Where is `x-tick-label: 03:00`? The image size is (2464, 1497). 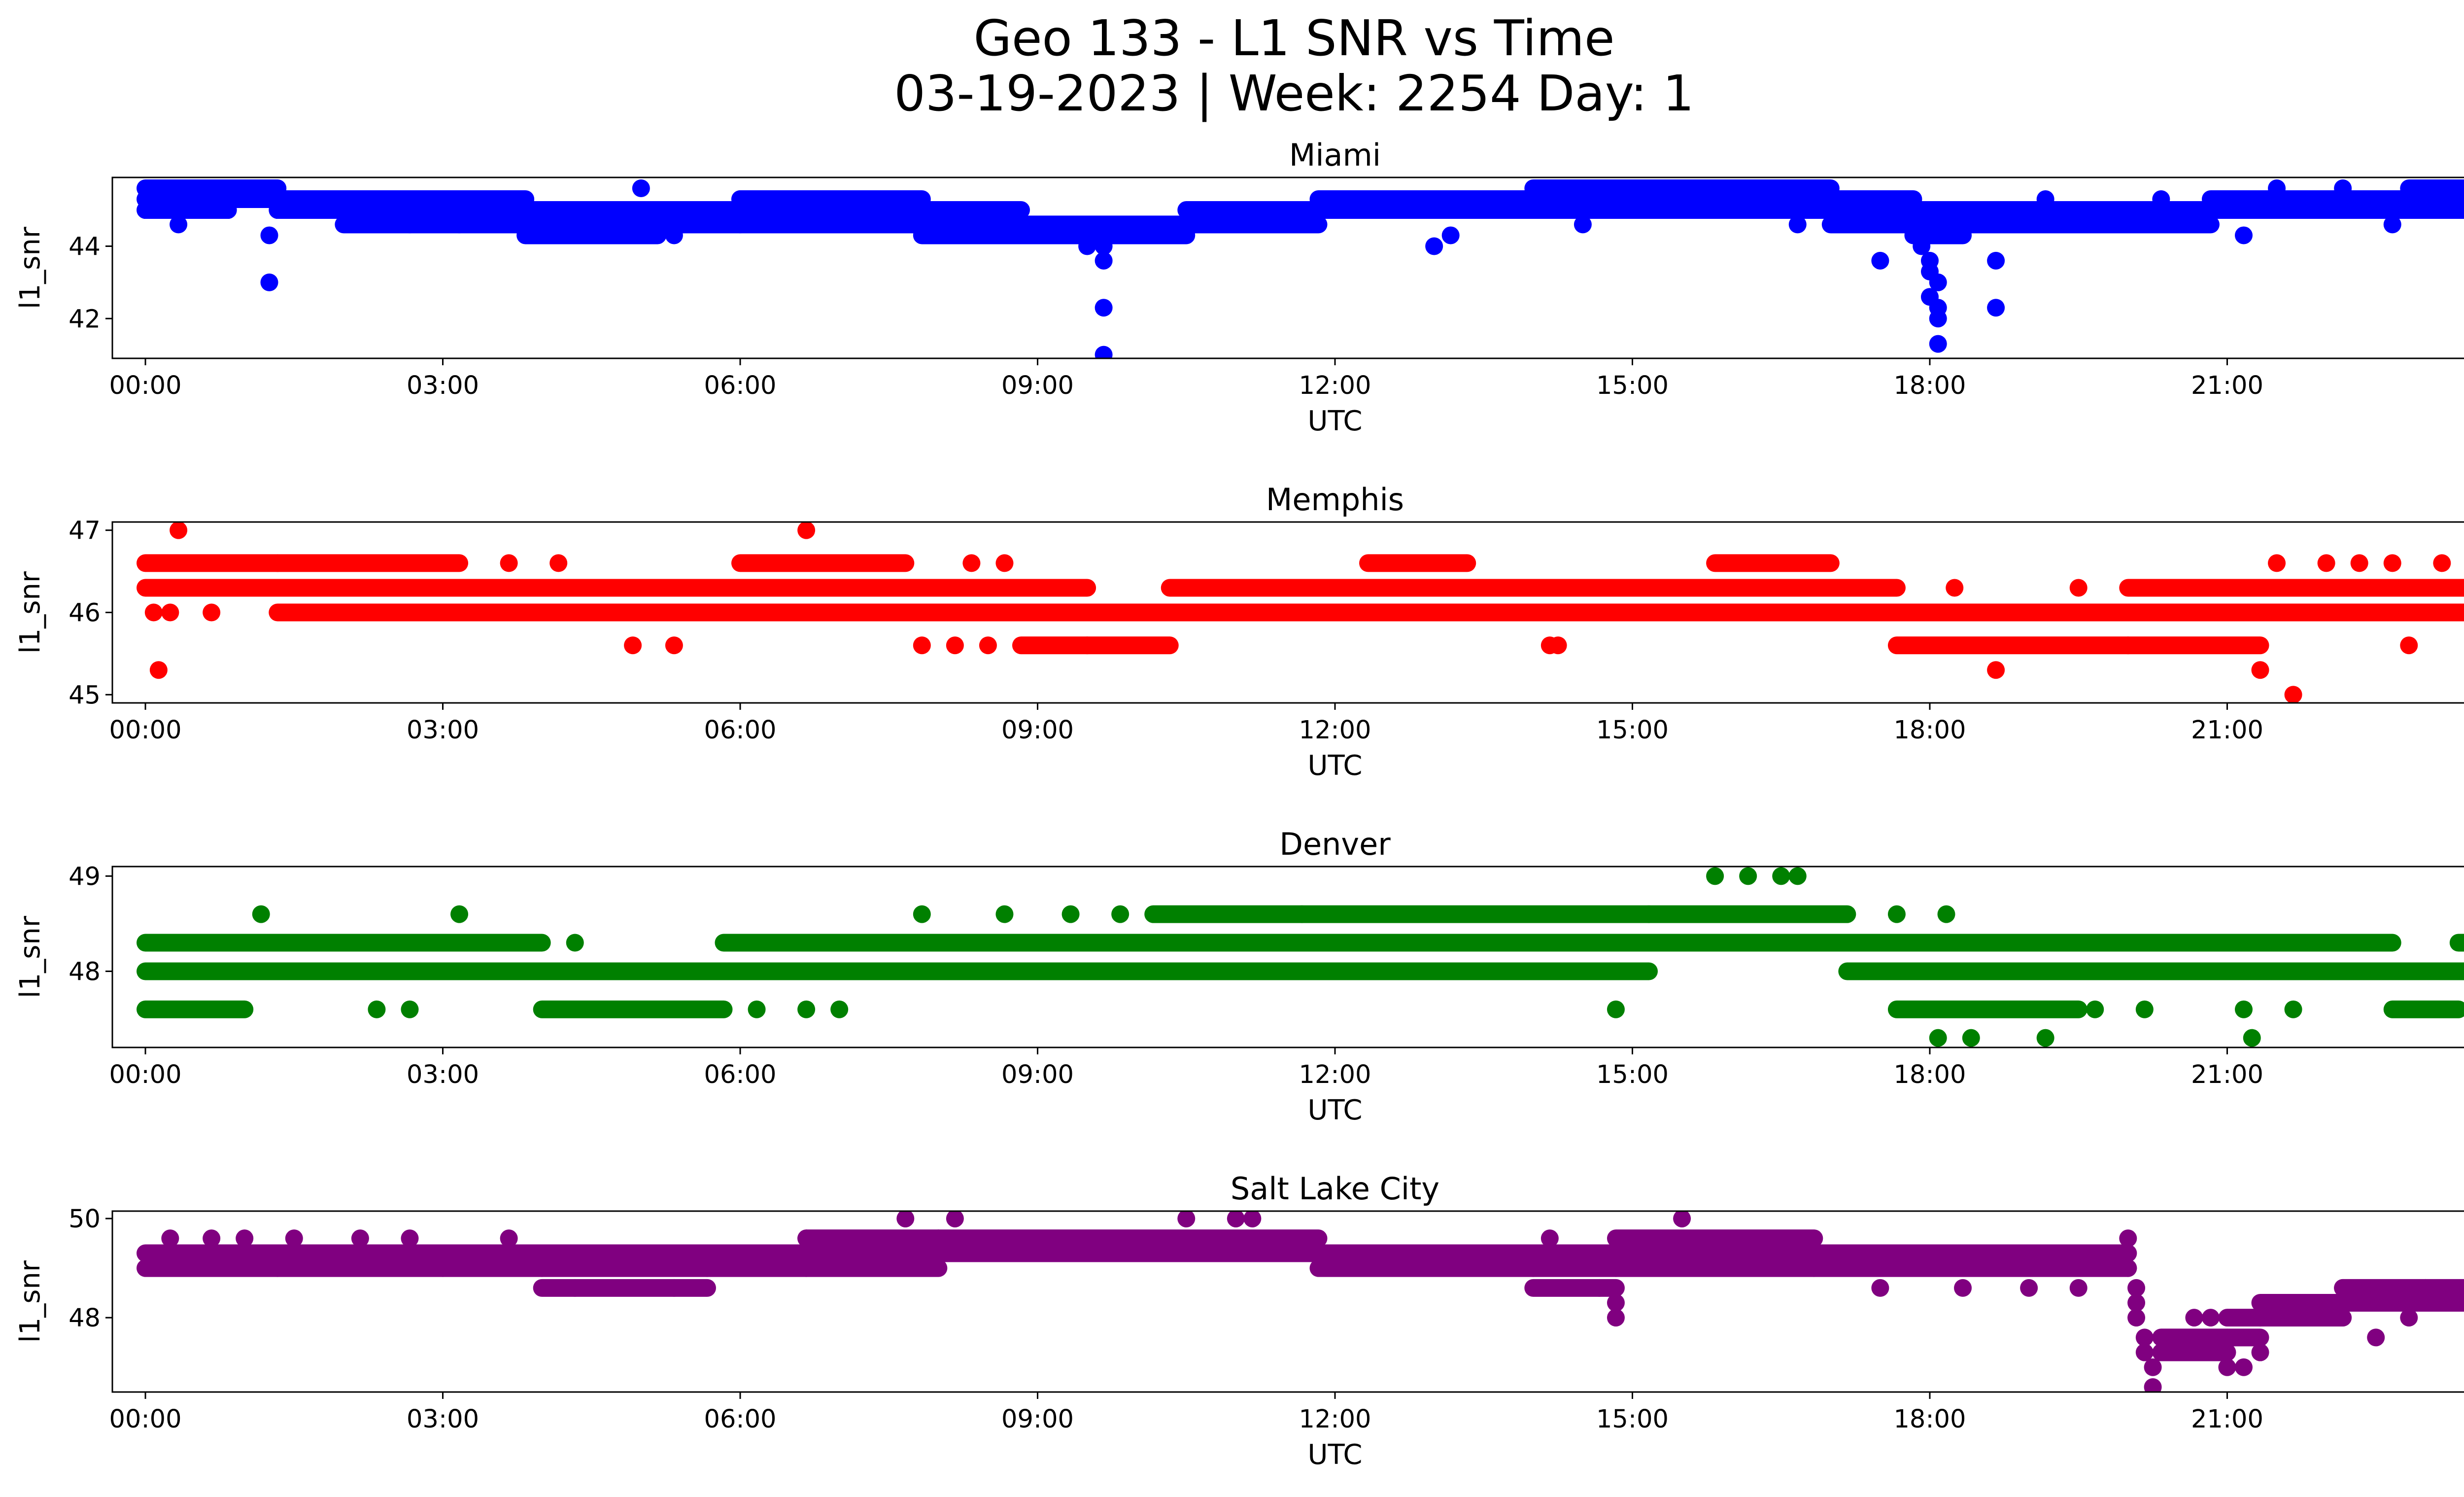
x-tick-label: 03:00 is located at coordinates (443, 730).